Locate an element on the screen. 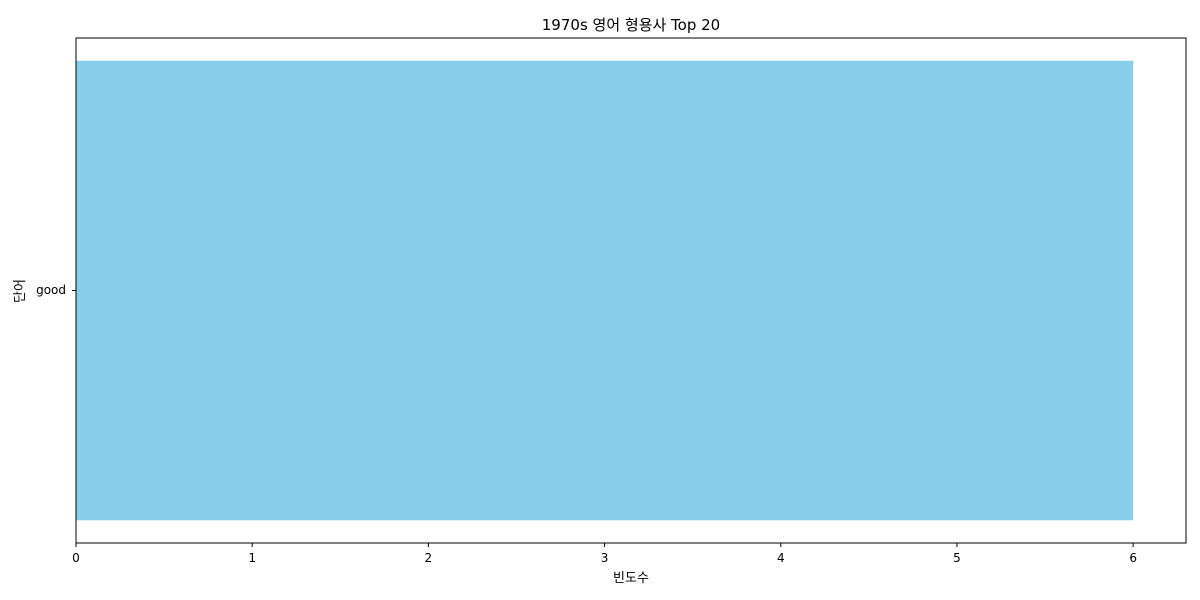 The image size is (1200, 600). y-tick-label: good is located at coordinates (51, 290).